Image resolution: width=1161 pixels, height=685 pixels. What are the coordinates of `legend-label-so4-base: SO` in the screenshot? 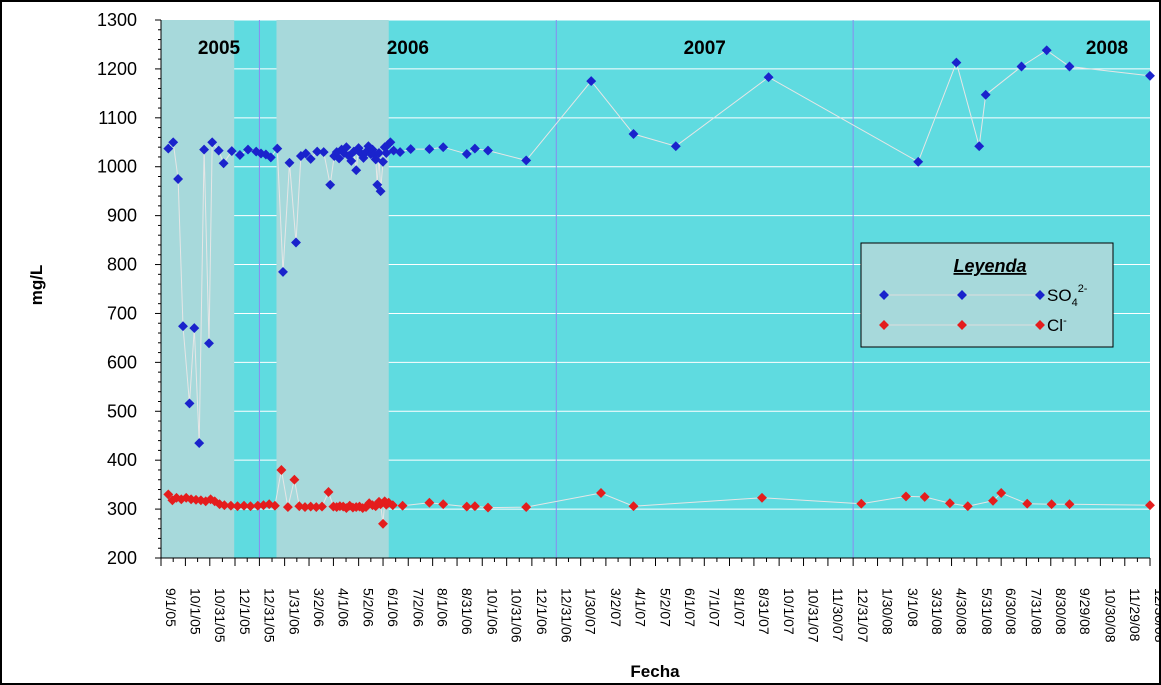 It's located at (1059, 295).